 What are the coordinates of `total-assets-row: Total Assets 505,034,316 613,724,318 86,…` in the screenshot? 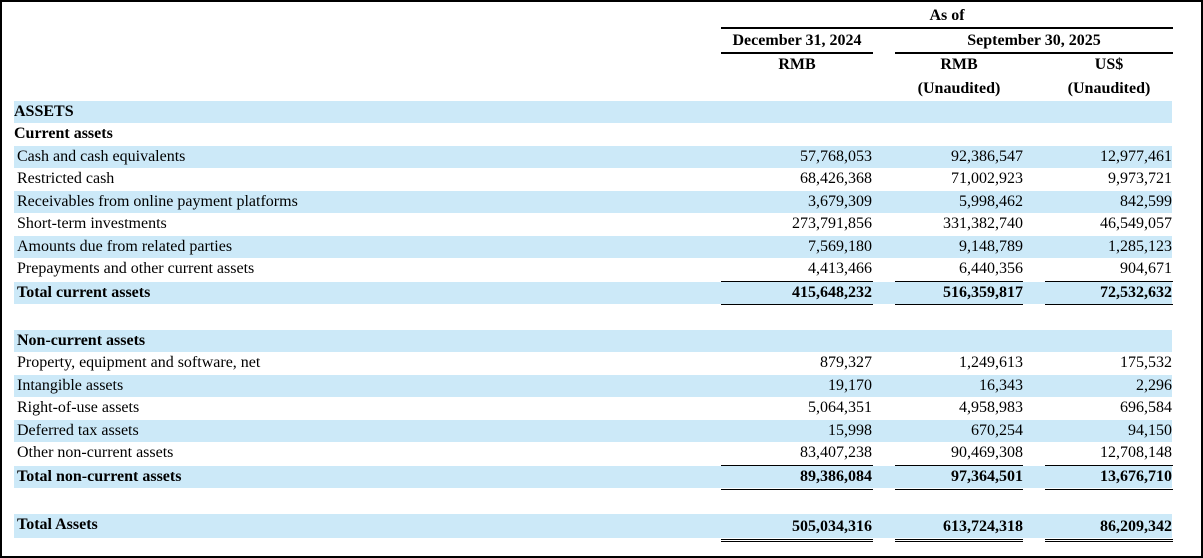 It's located at (593, 526).